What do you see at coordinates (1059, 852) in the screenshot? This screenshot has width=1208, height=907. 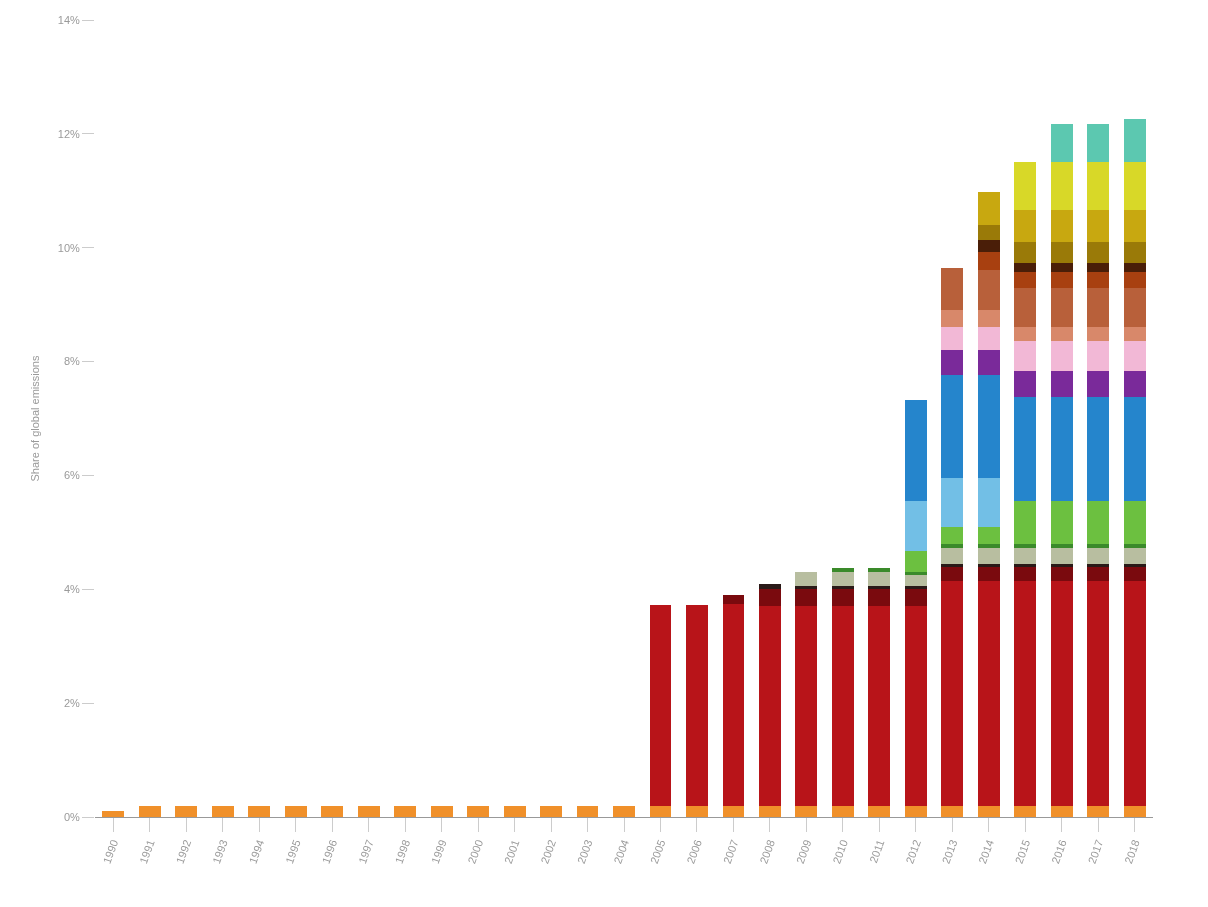 I see `x-tick-label: 2016` at bounding box center [1059, 852].